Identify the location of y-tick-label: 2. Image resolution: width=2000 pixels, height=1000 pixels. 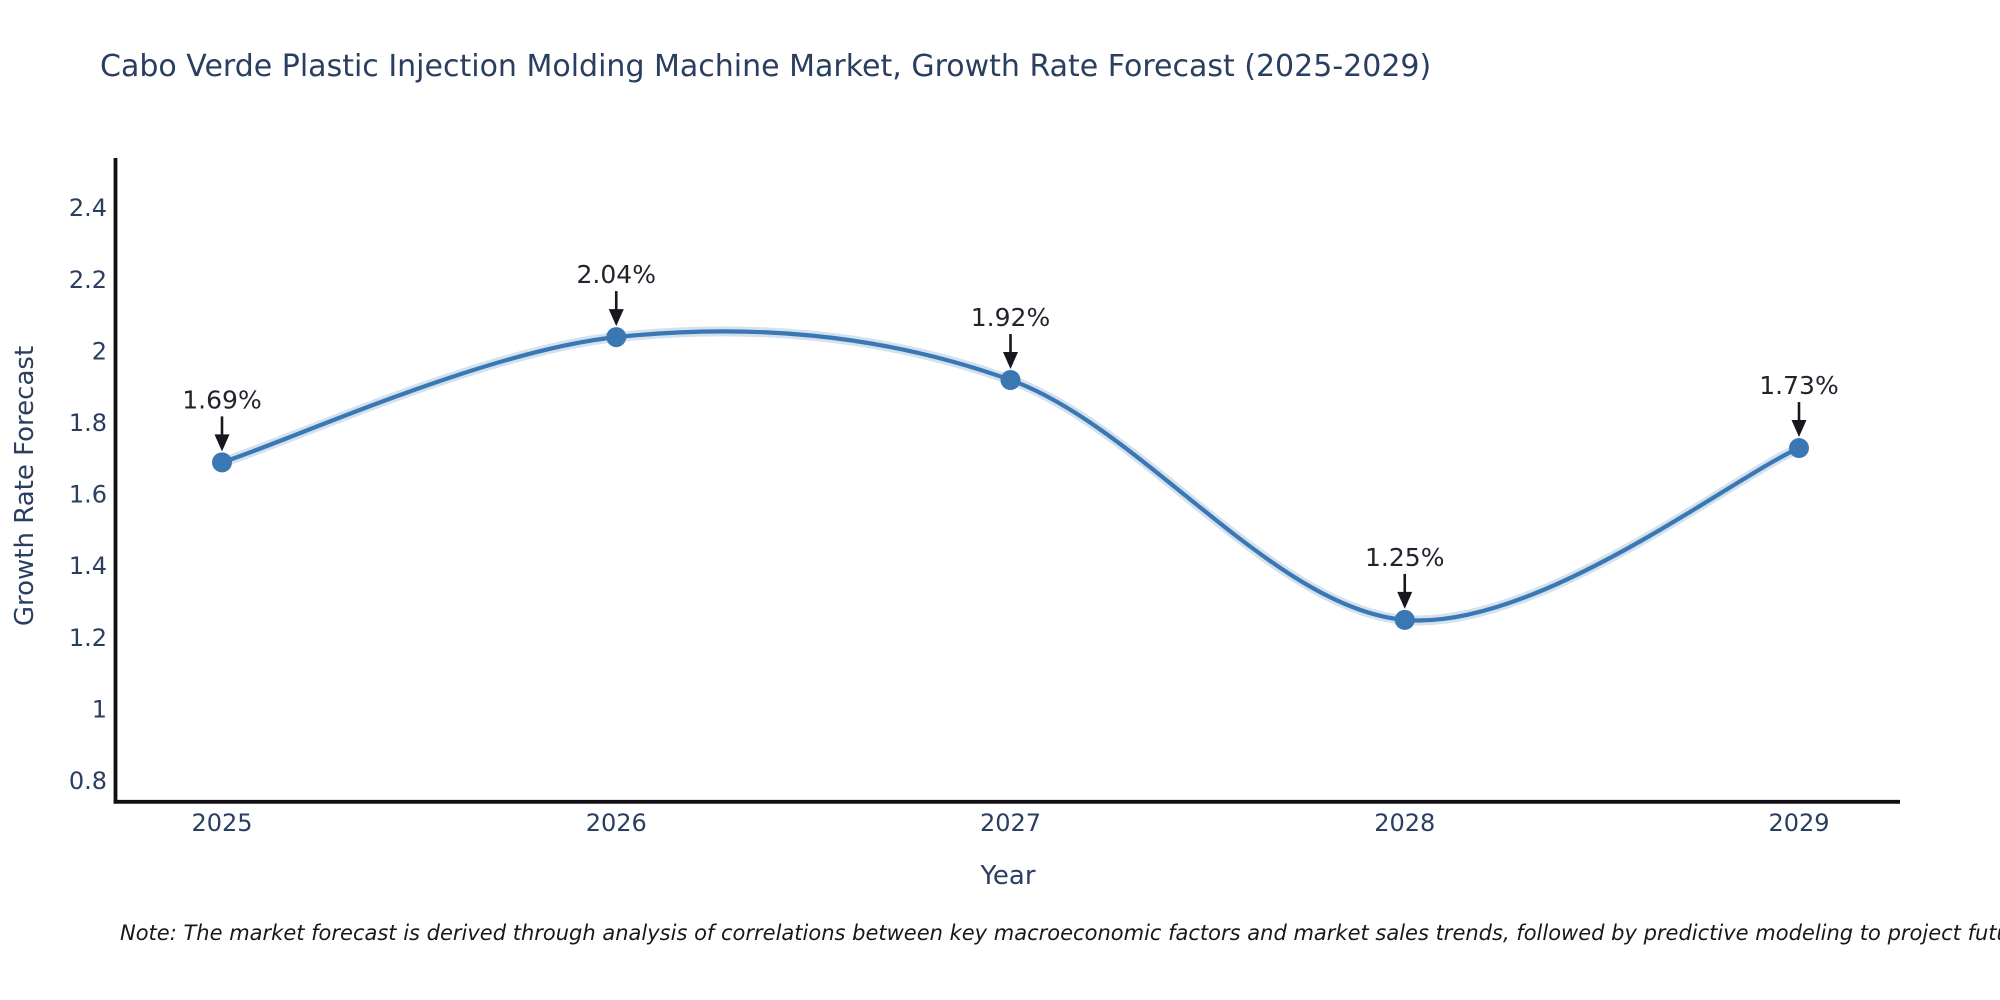
(99, 351).